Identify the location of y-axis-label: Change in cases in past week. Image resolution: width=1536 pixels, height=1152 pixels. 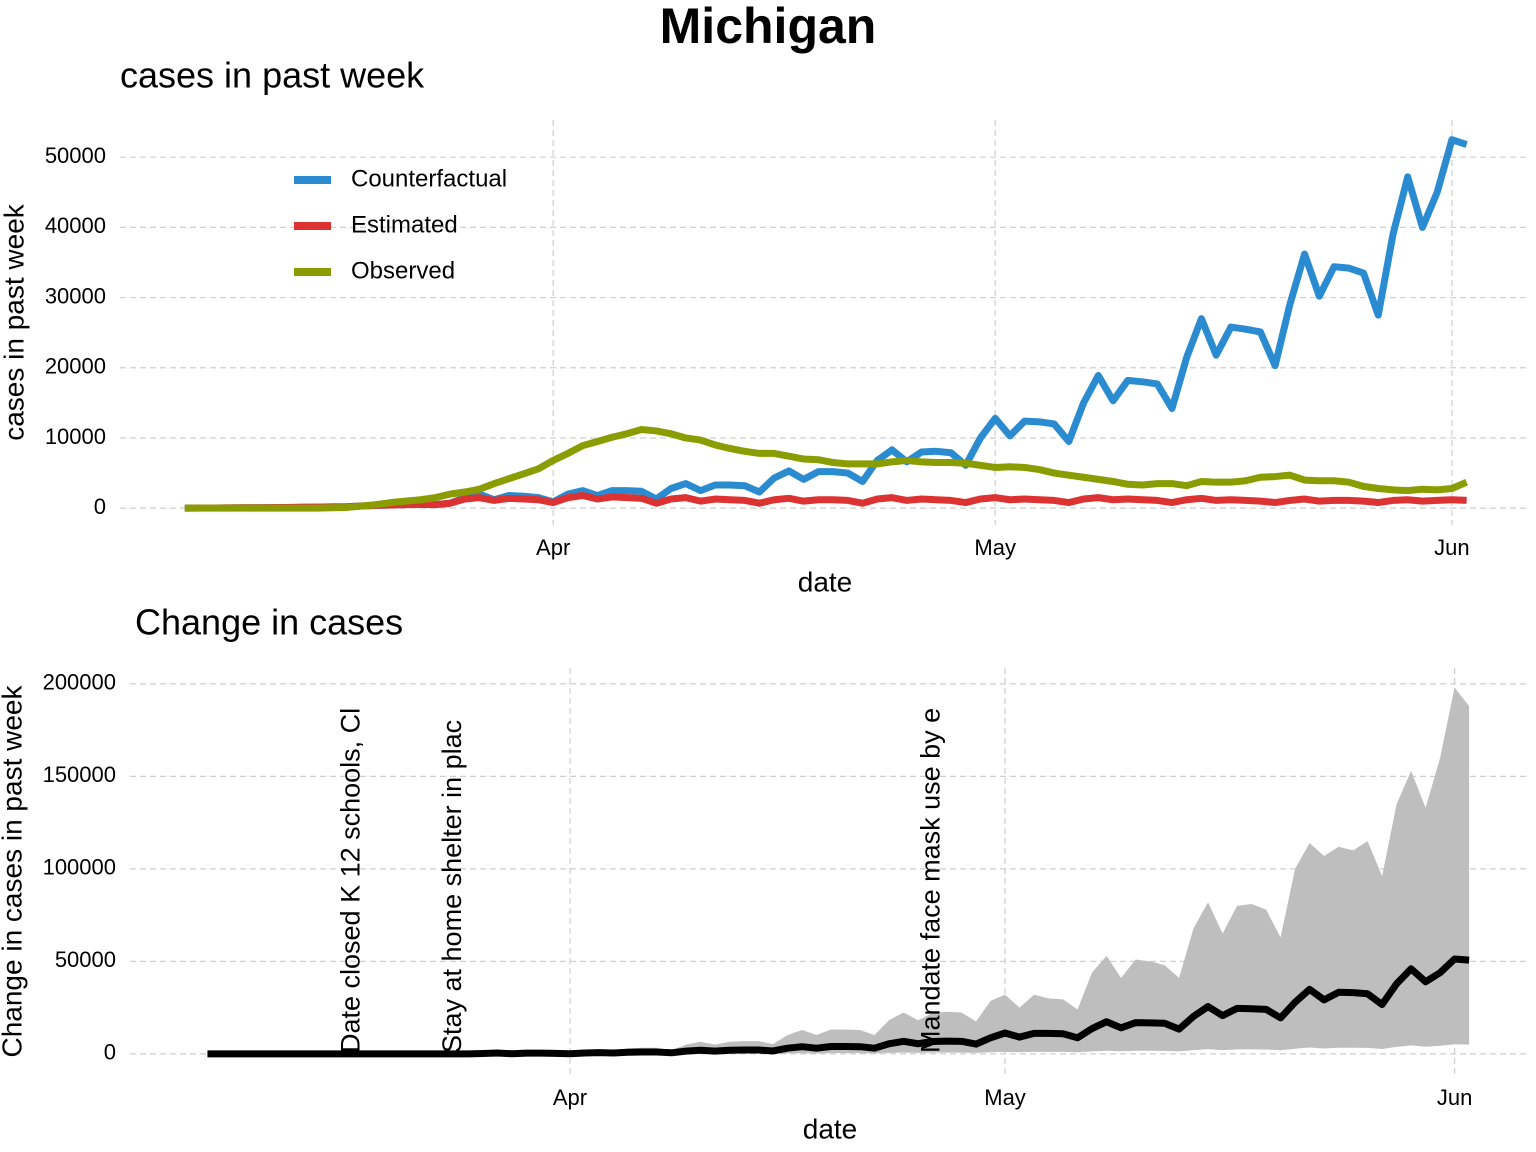
(13, 871).